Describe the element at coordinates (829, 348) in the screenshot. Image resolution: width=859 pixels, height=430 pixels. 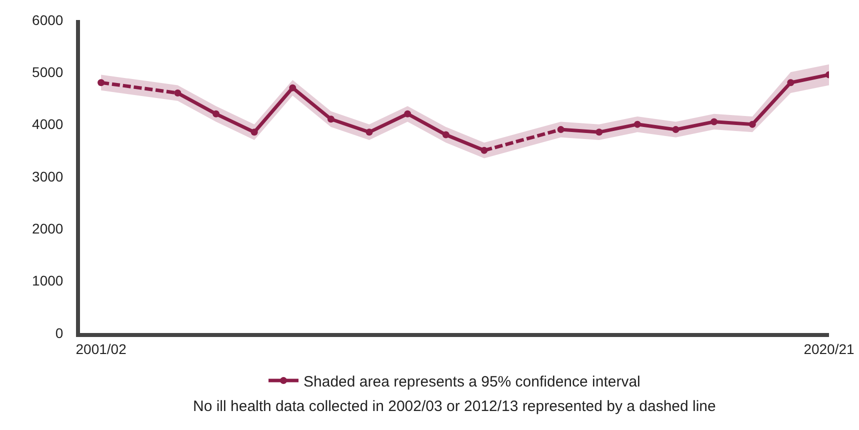
I see `x-tick-label: 2020/21` at that location.